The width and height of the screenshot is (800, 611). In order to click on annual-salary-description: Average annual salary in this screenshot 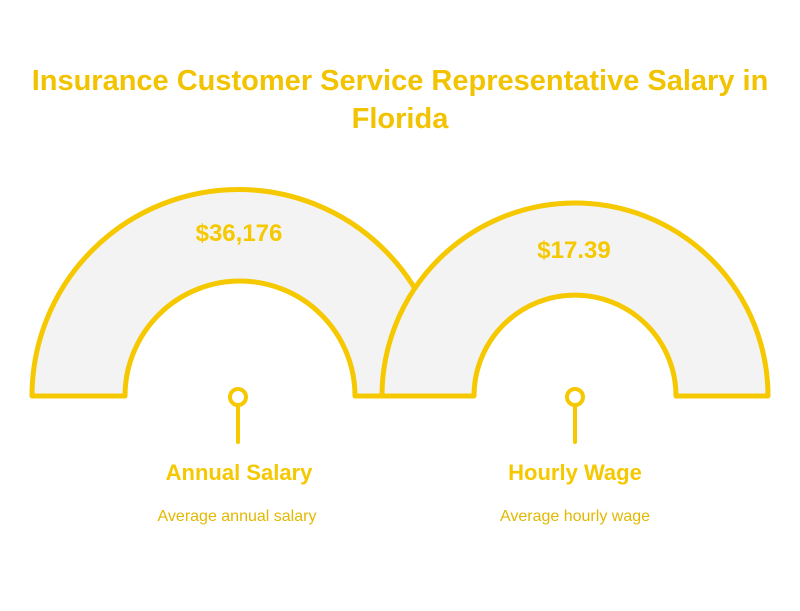, I will do `click(237, 516)`.